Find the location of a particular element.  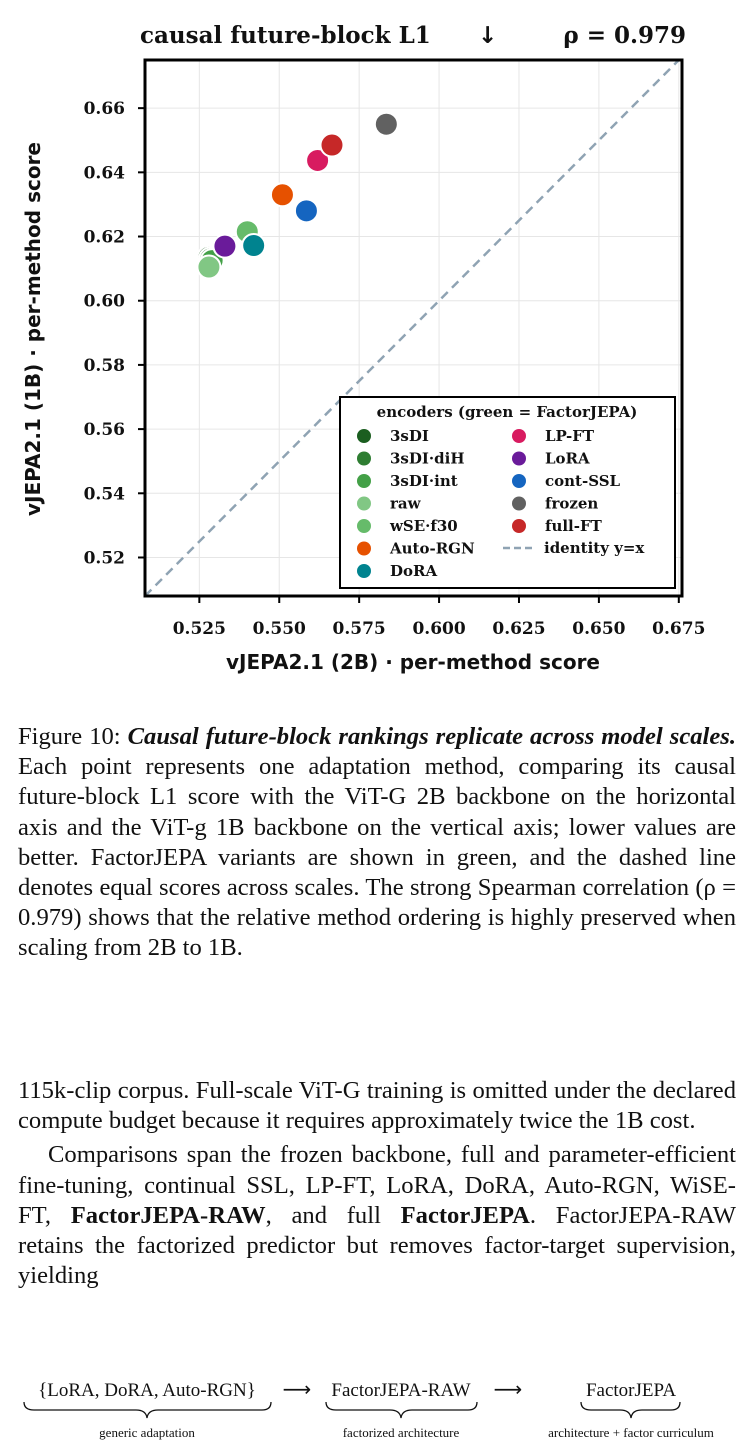

y-tick-label: 0.58 is located at coordinates (104, 366).